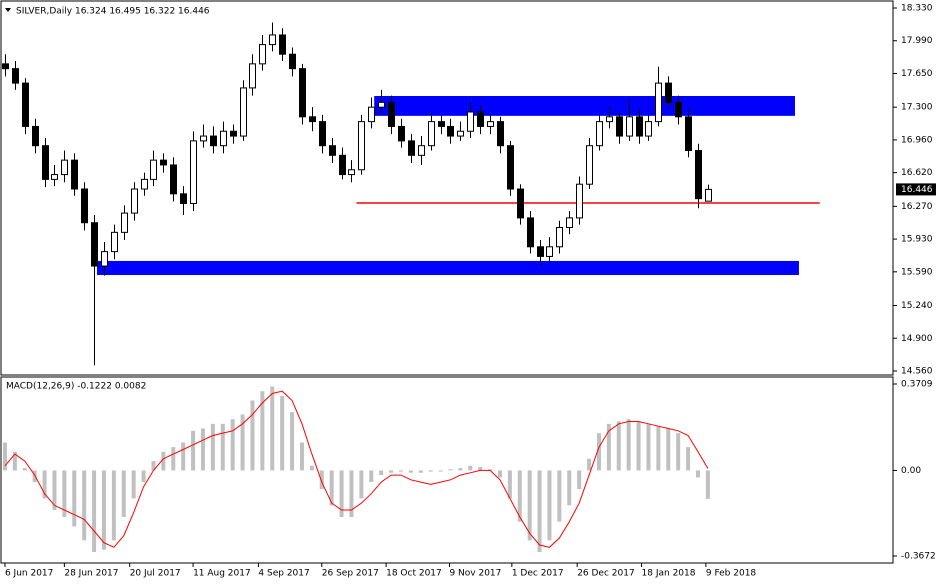 This screenshot has width=939, height=584. What do you see at coordinates (29, 574) in the screenshot?
I see `x-tick-label: 6 Jun 2017` at bounding box center [29, 574].